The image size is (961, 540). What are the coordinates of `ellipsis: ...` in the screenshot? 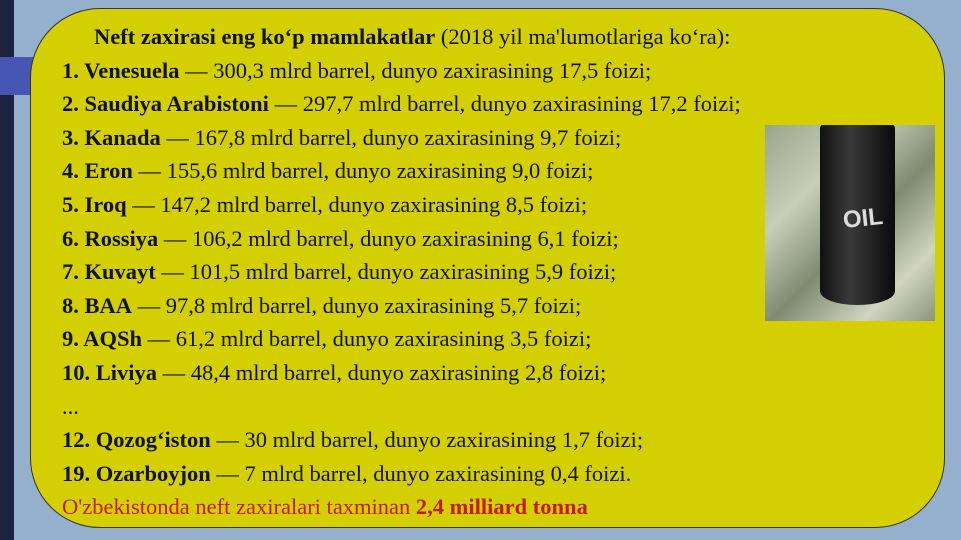 It's located at (70, 406).